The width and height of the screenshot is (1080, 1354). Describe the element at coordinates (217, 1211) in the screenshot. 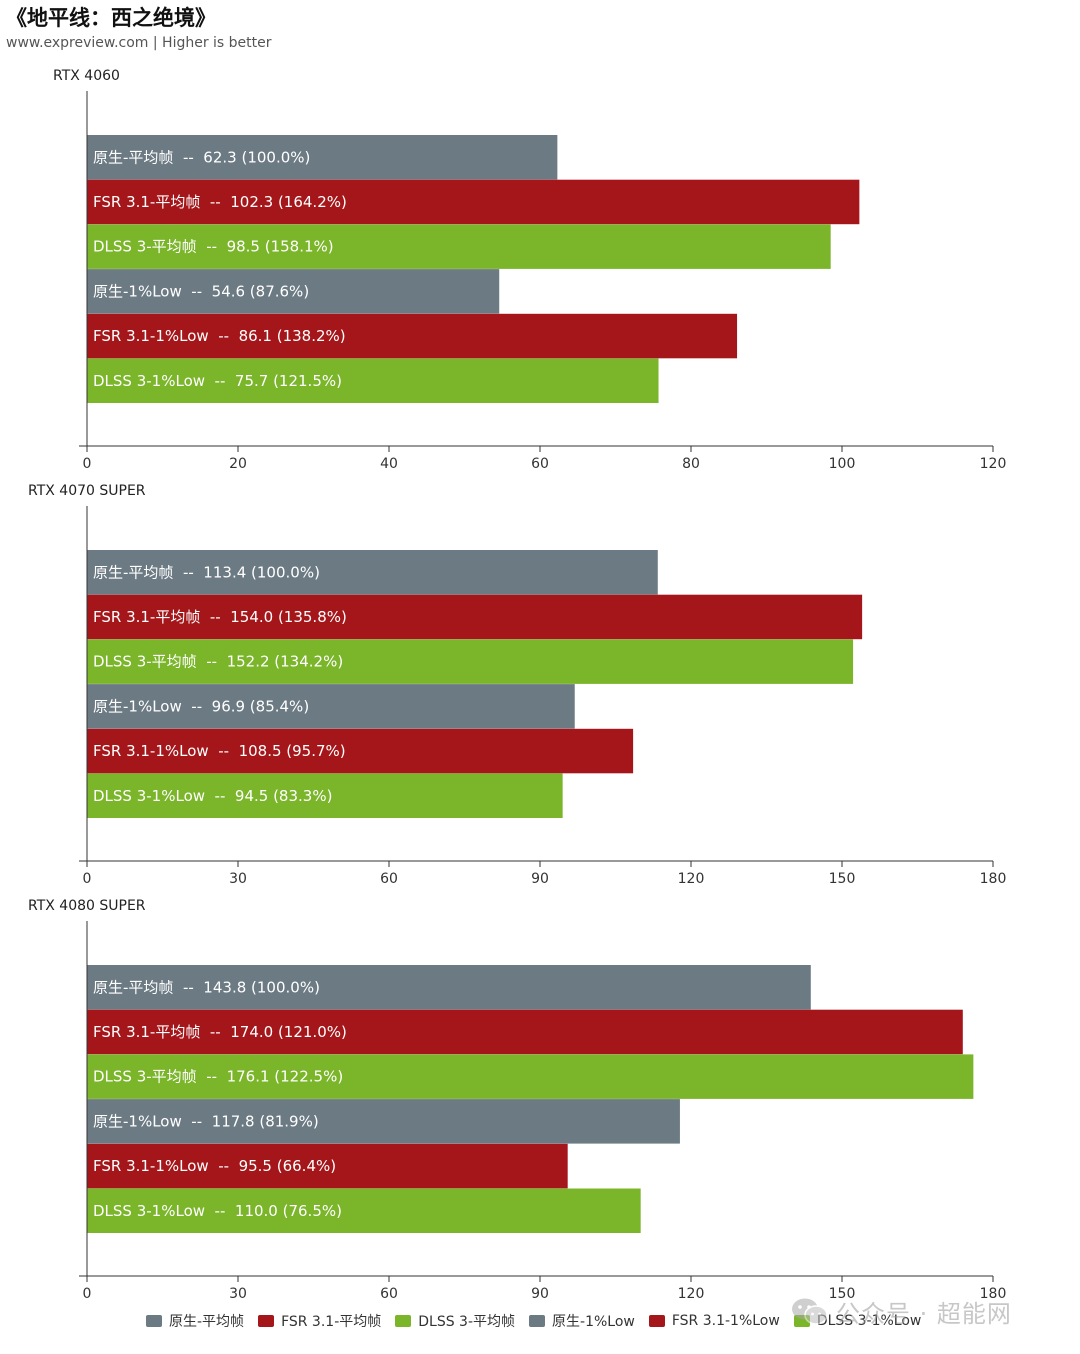

I see `bar-label: DLSS 3-1%Low -- 110.0 (76.5%)` at that location.